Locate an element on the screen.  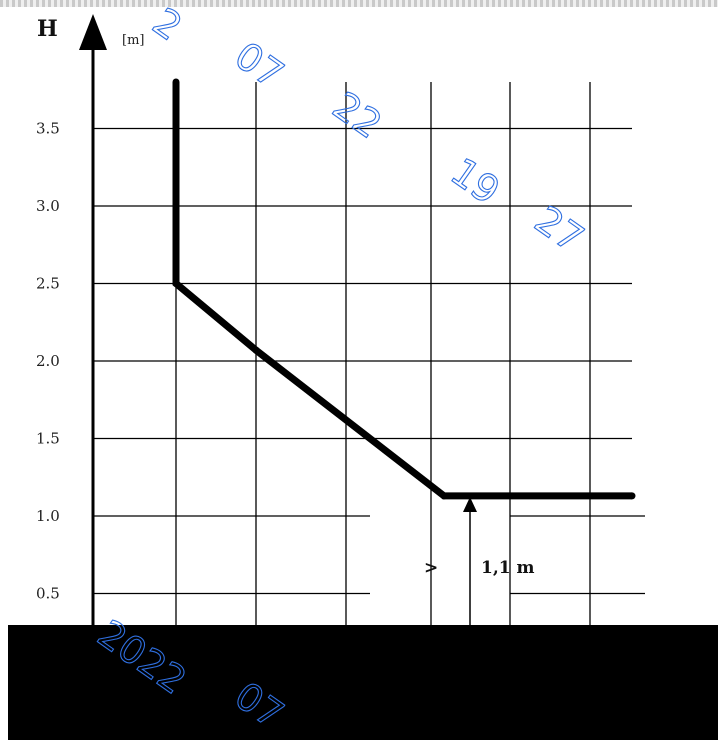
scan-edge-band is located at coordinates (359, 3).